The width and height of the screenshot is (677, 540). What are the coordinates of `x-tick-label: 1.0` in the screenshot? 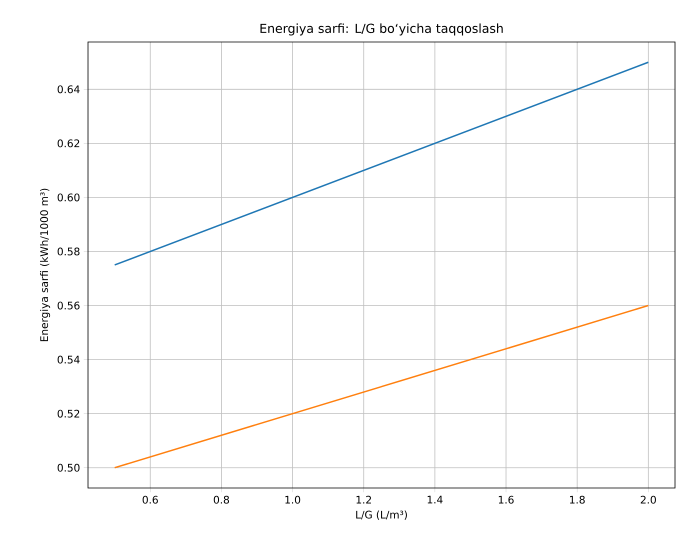 It's located at (292, 500).